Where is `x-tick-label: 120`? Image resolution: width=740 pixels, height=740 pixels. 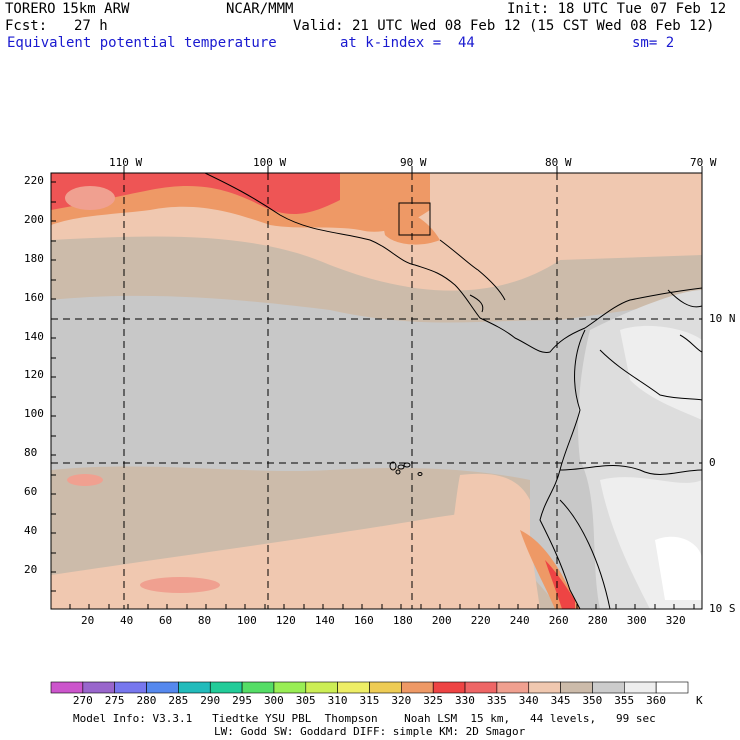
x-tick-label: 120 is located at coordinates (285, 620).